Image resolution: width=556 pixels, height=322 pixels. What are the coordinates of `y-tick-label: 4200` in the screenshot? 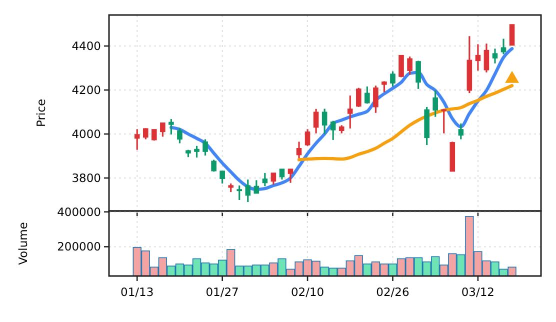 It's located at (86, 90).